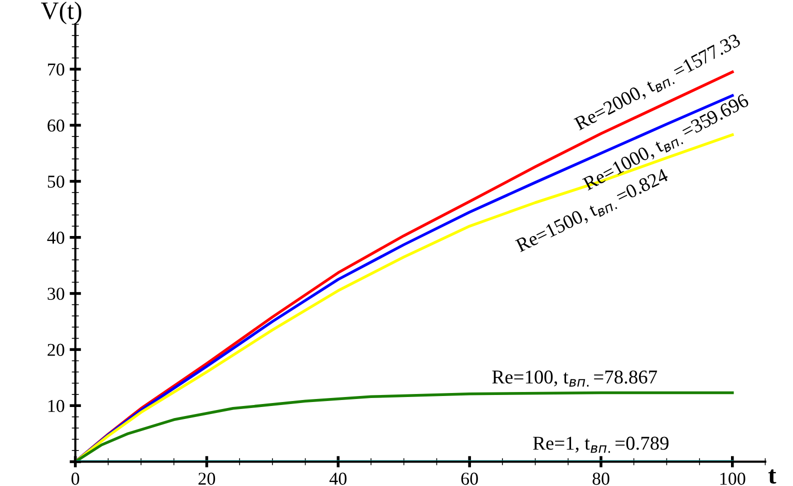  I want to click on y-tick-label: 70, so click(56, 69).